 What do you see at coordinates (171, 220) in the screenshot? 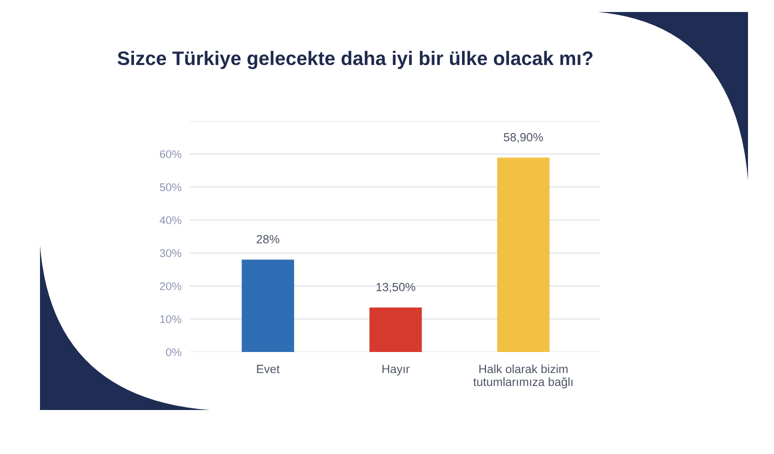
I see `y-tick-label: 40%` at bounding box center [171, 220].